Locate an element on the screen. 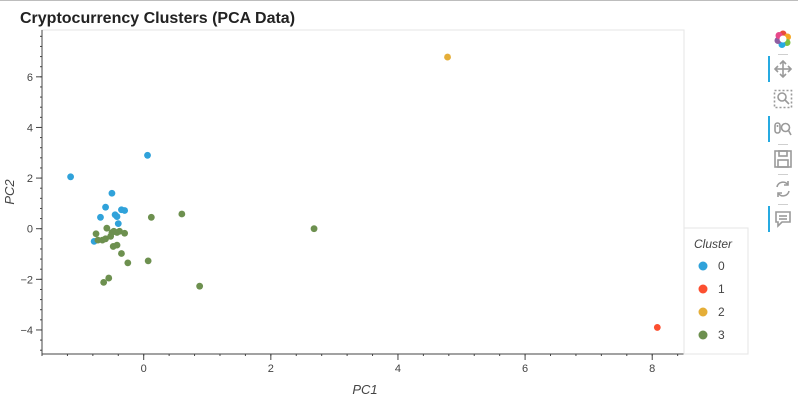 This screenshot has width=798, height=400. legend-label-1: 1 is located at coordinates (721, 289).